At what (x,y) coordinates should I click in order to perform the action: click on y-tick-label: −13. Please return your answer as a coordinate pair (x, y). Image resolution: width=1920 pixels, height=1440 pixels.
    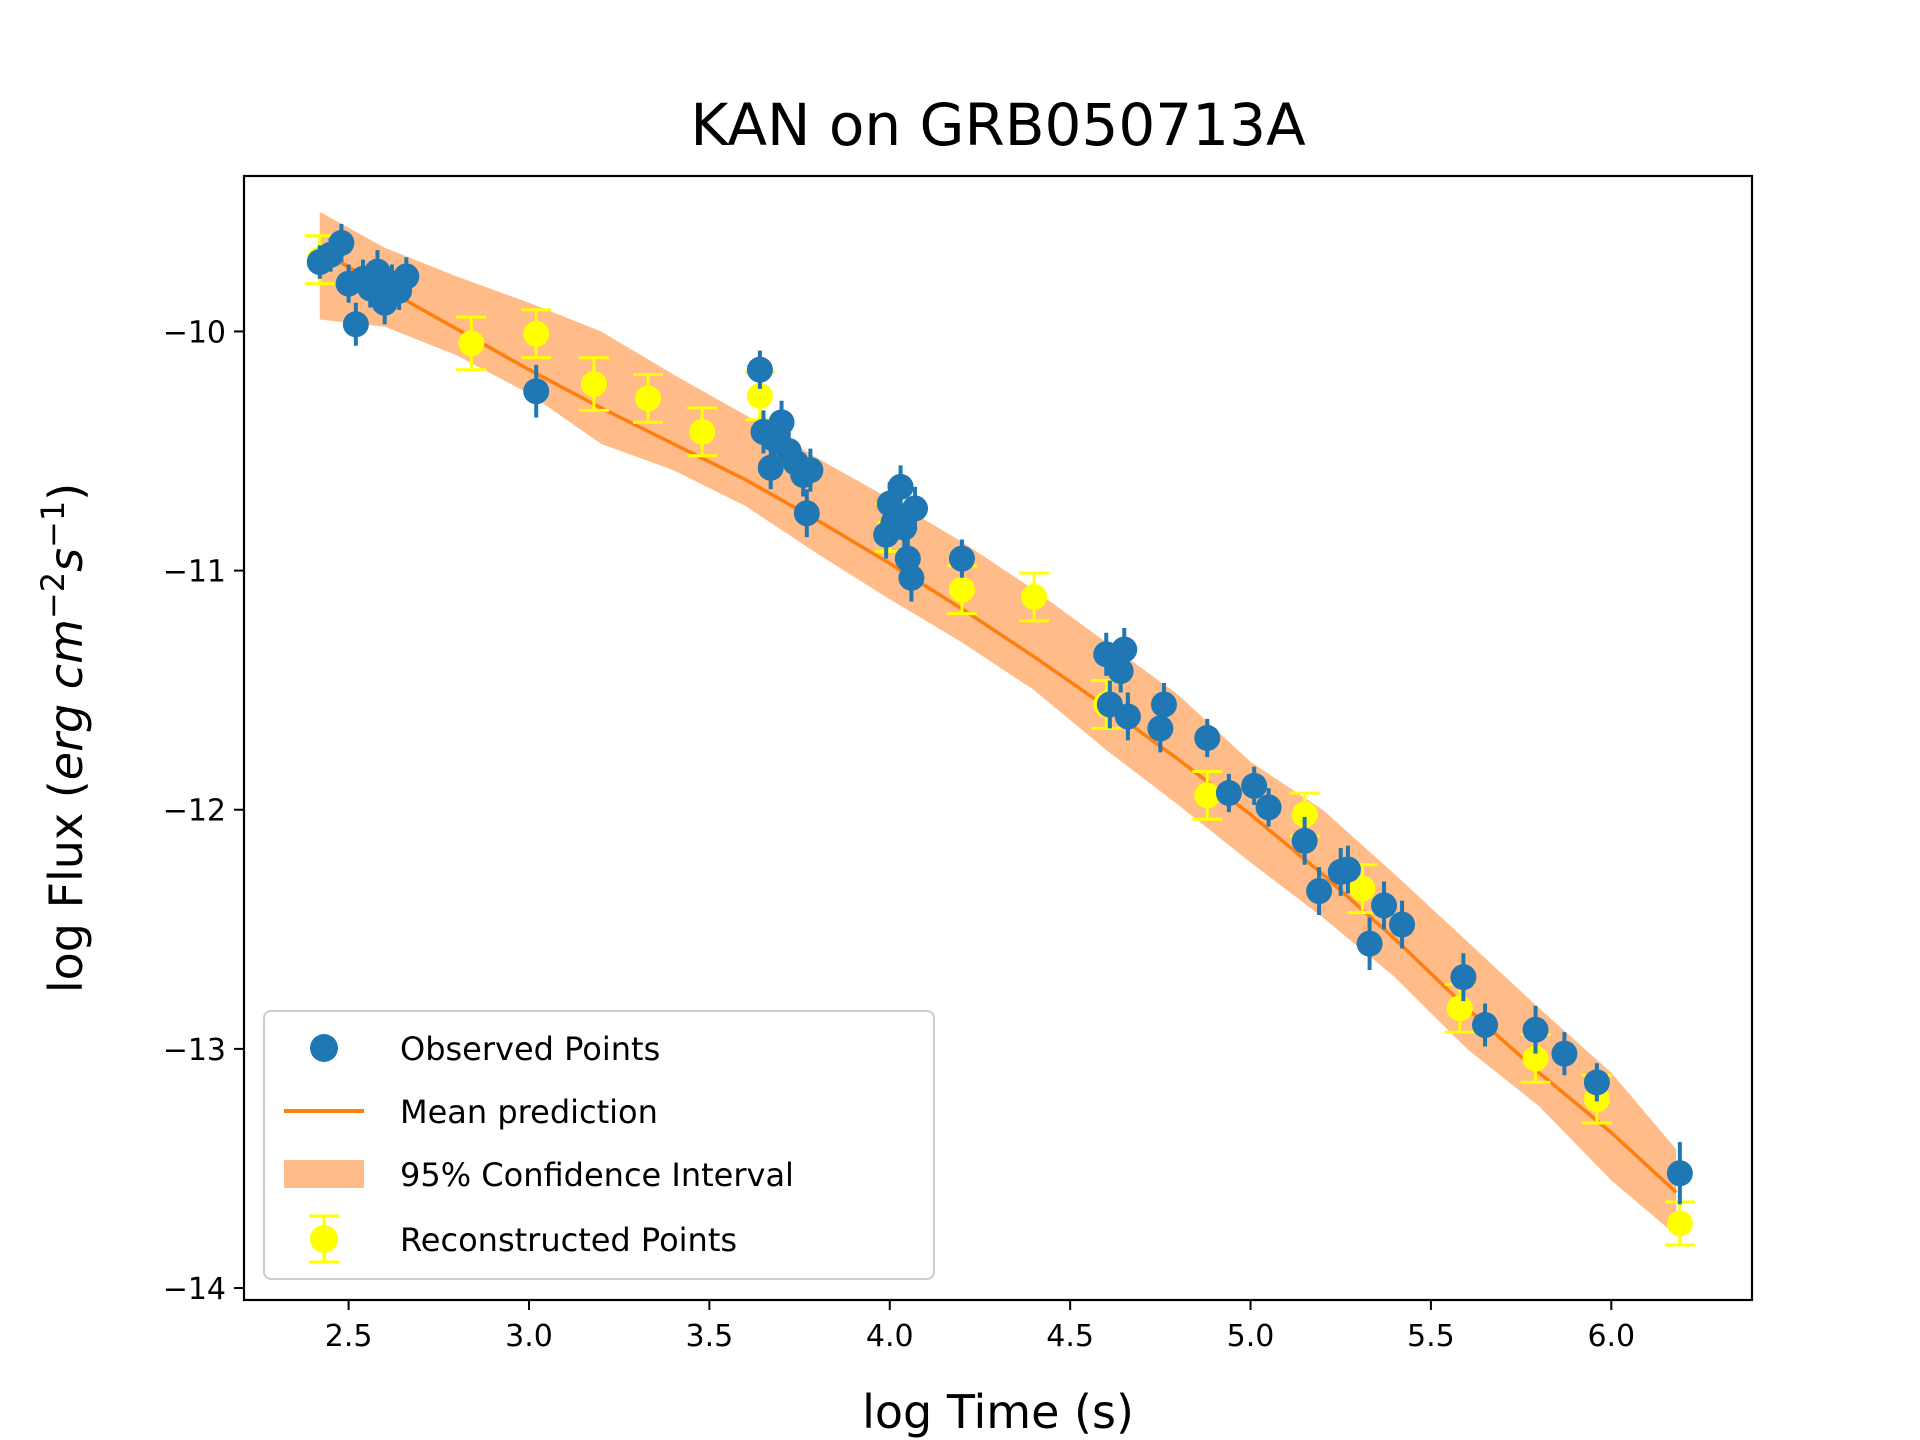
    Looking at the image, I should click on (194, 1050).